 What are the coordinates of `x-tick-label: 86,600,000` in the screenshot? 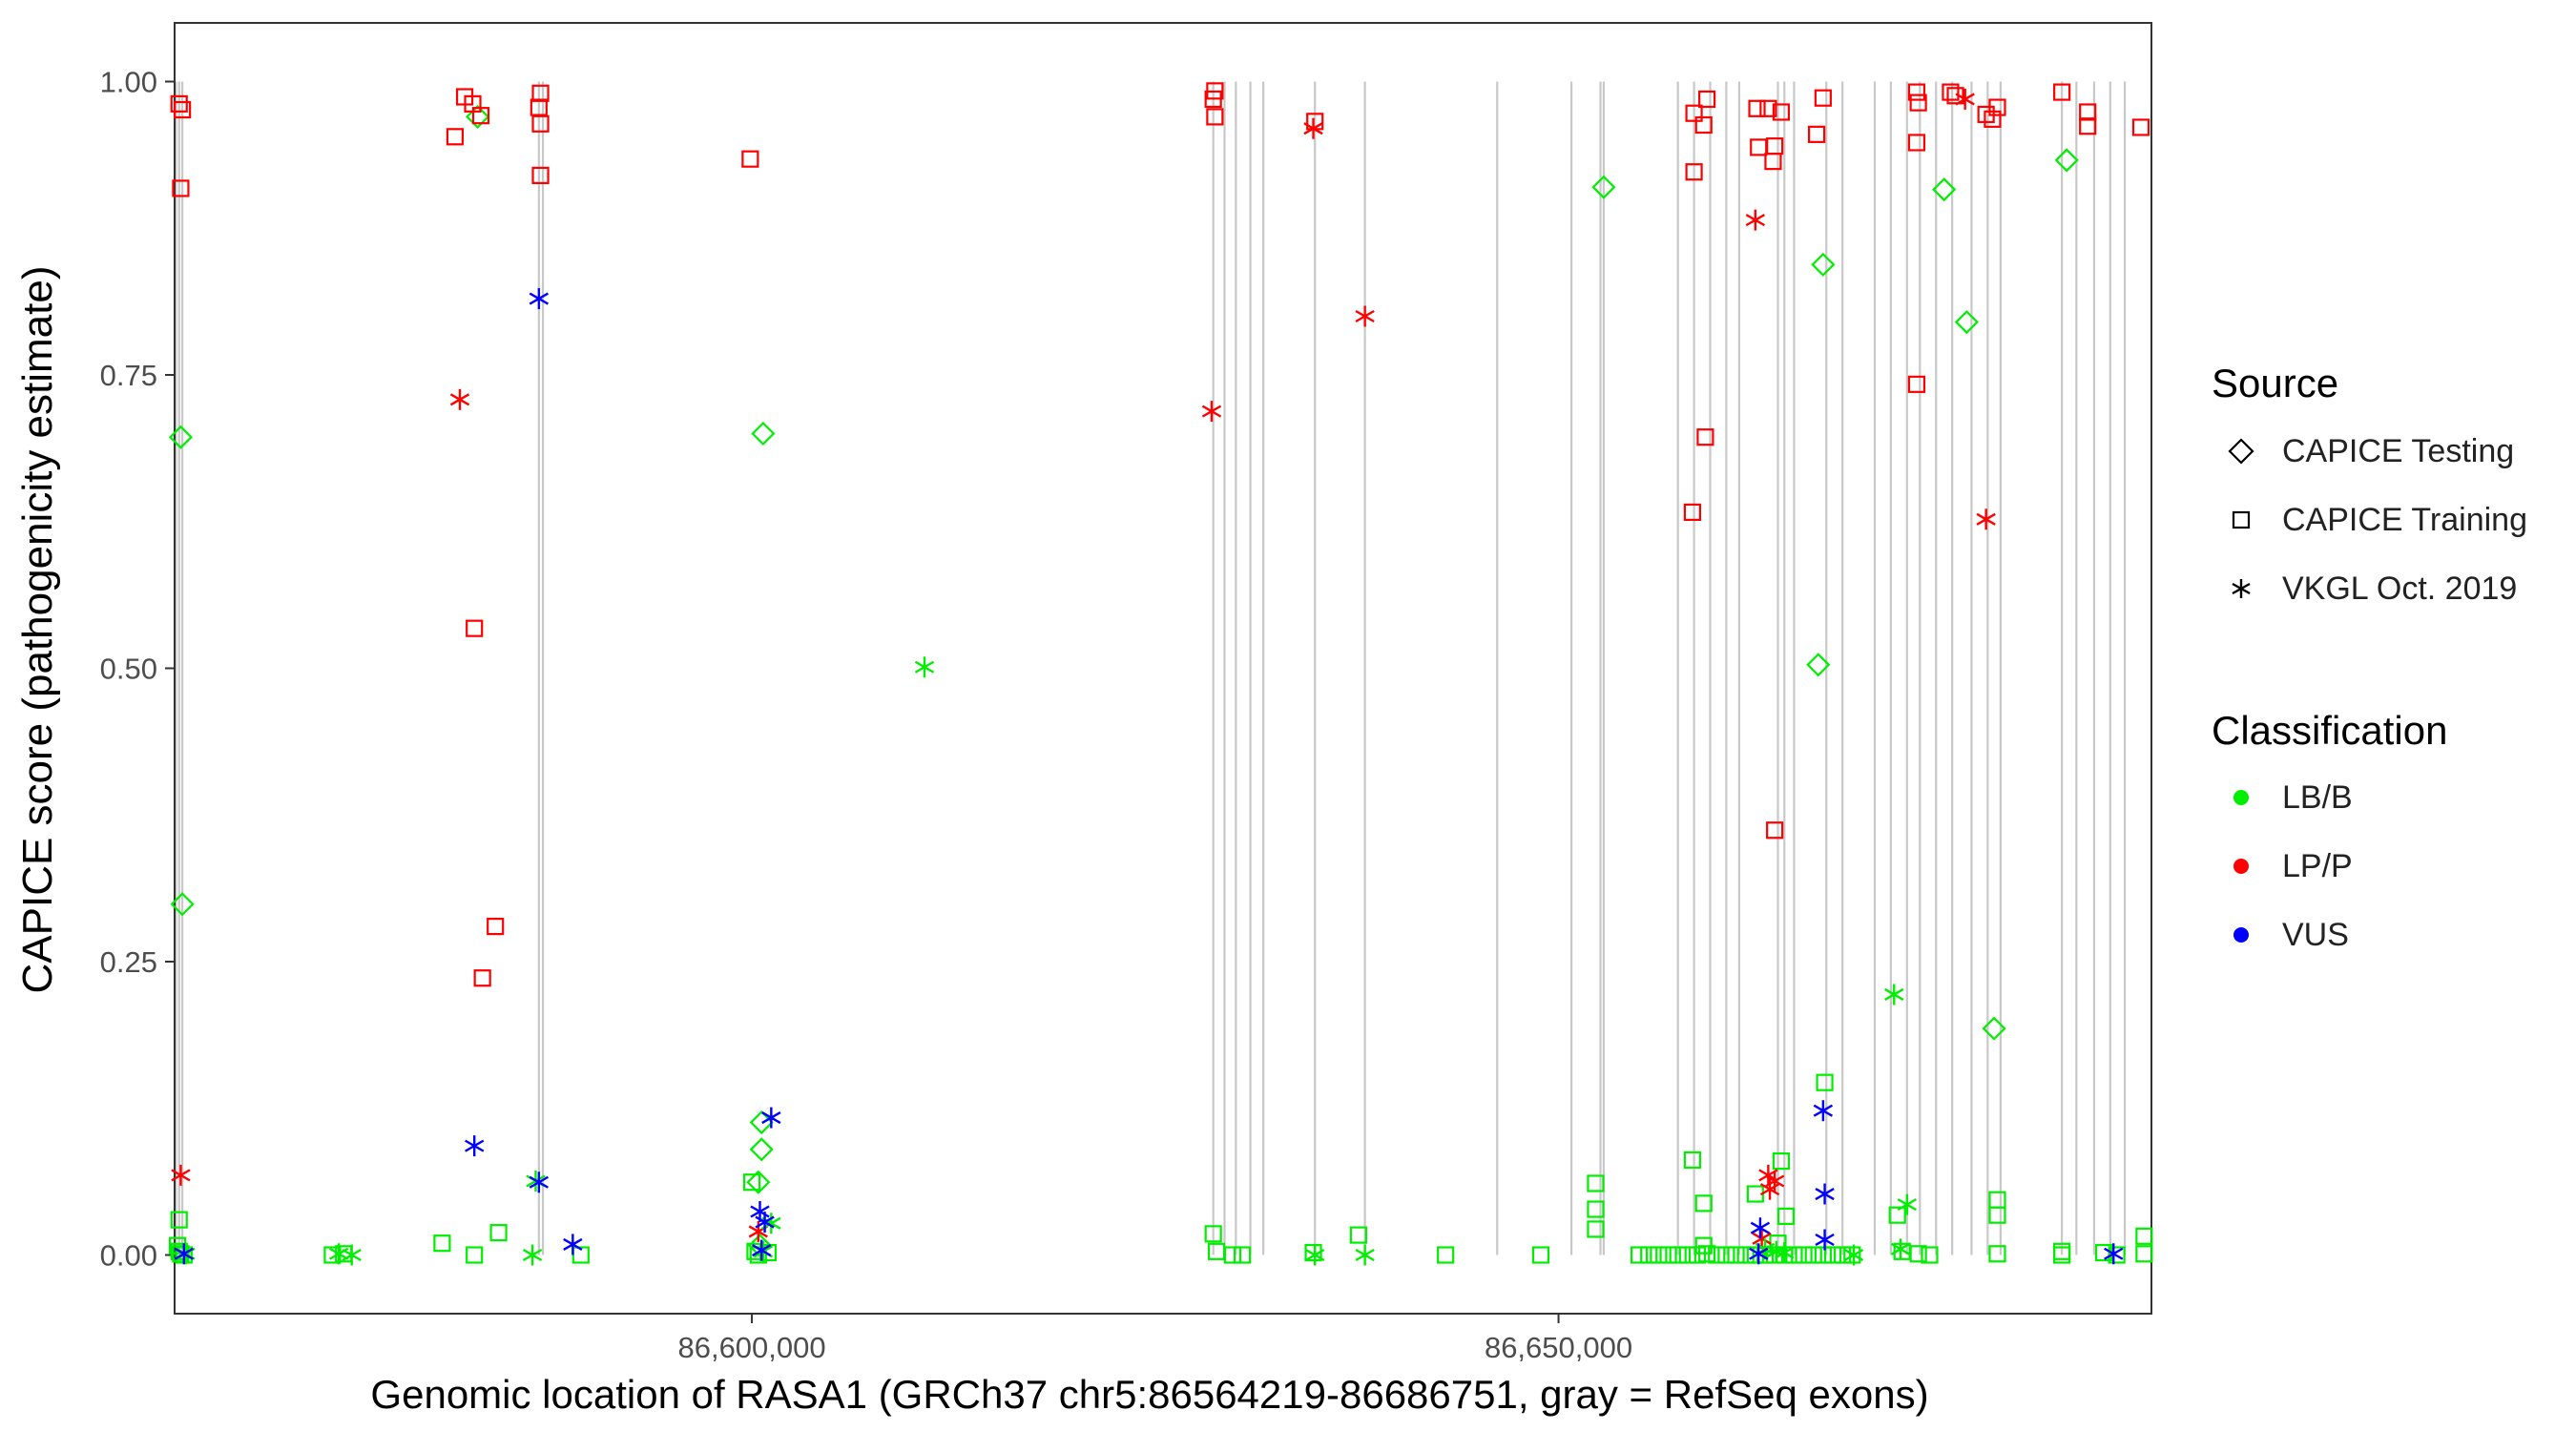 It's located at (751, 1347).